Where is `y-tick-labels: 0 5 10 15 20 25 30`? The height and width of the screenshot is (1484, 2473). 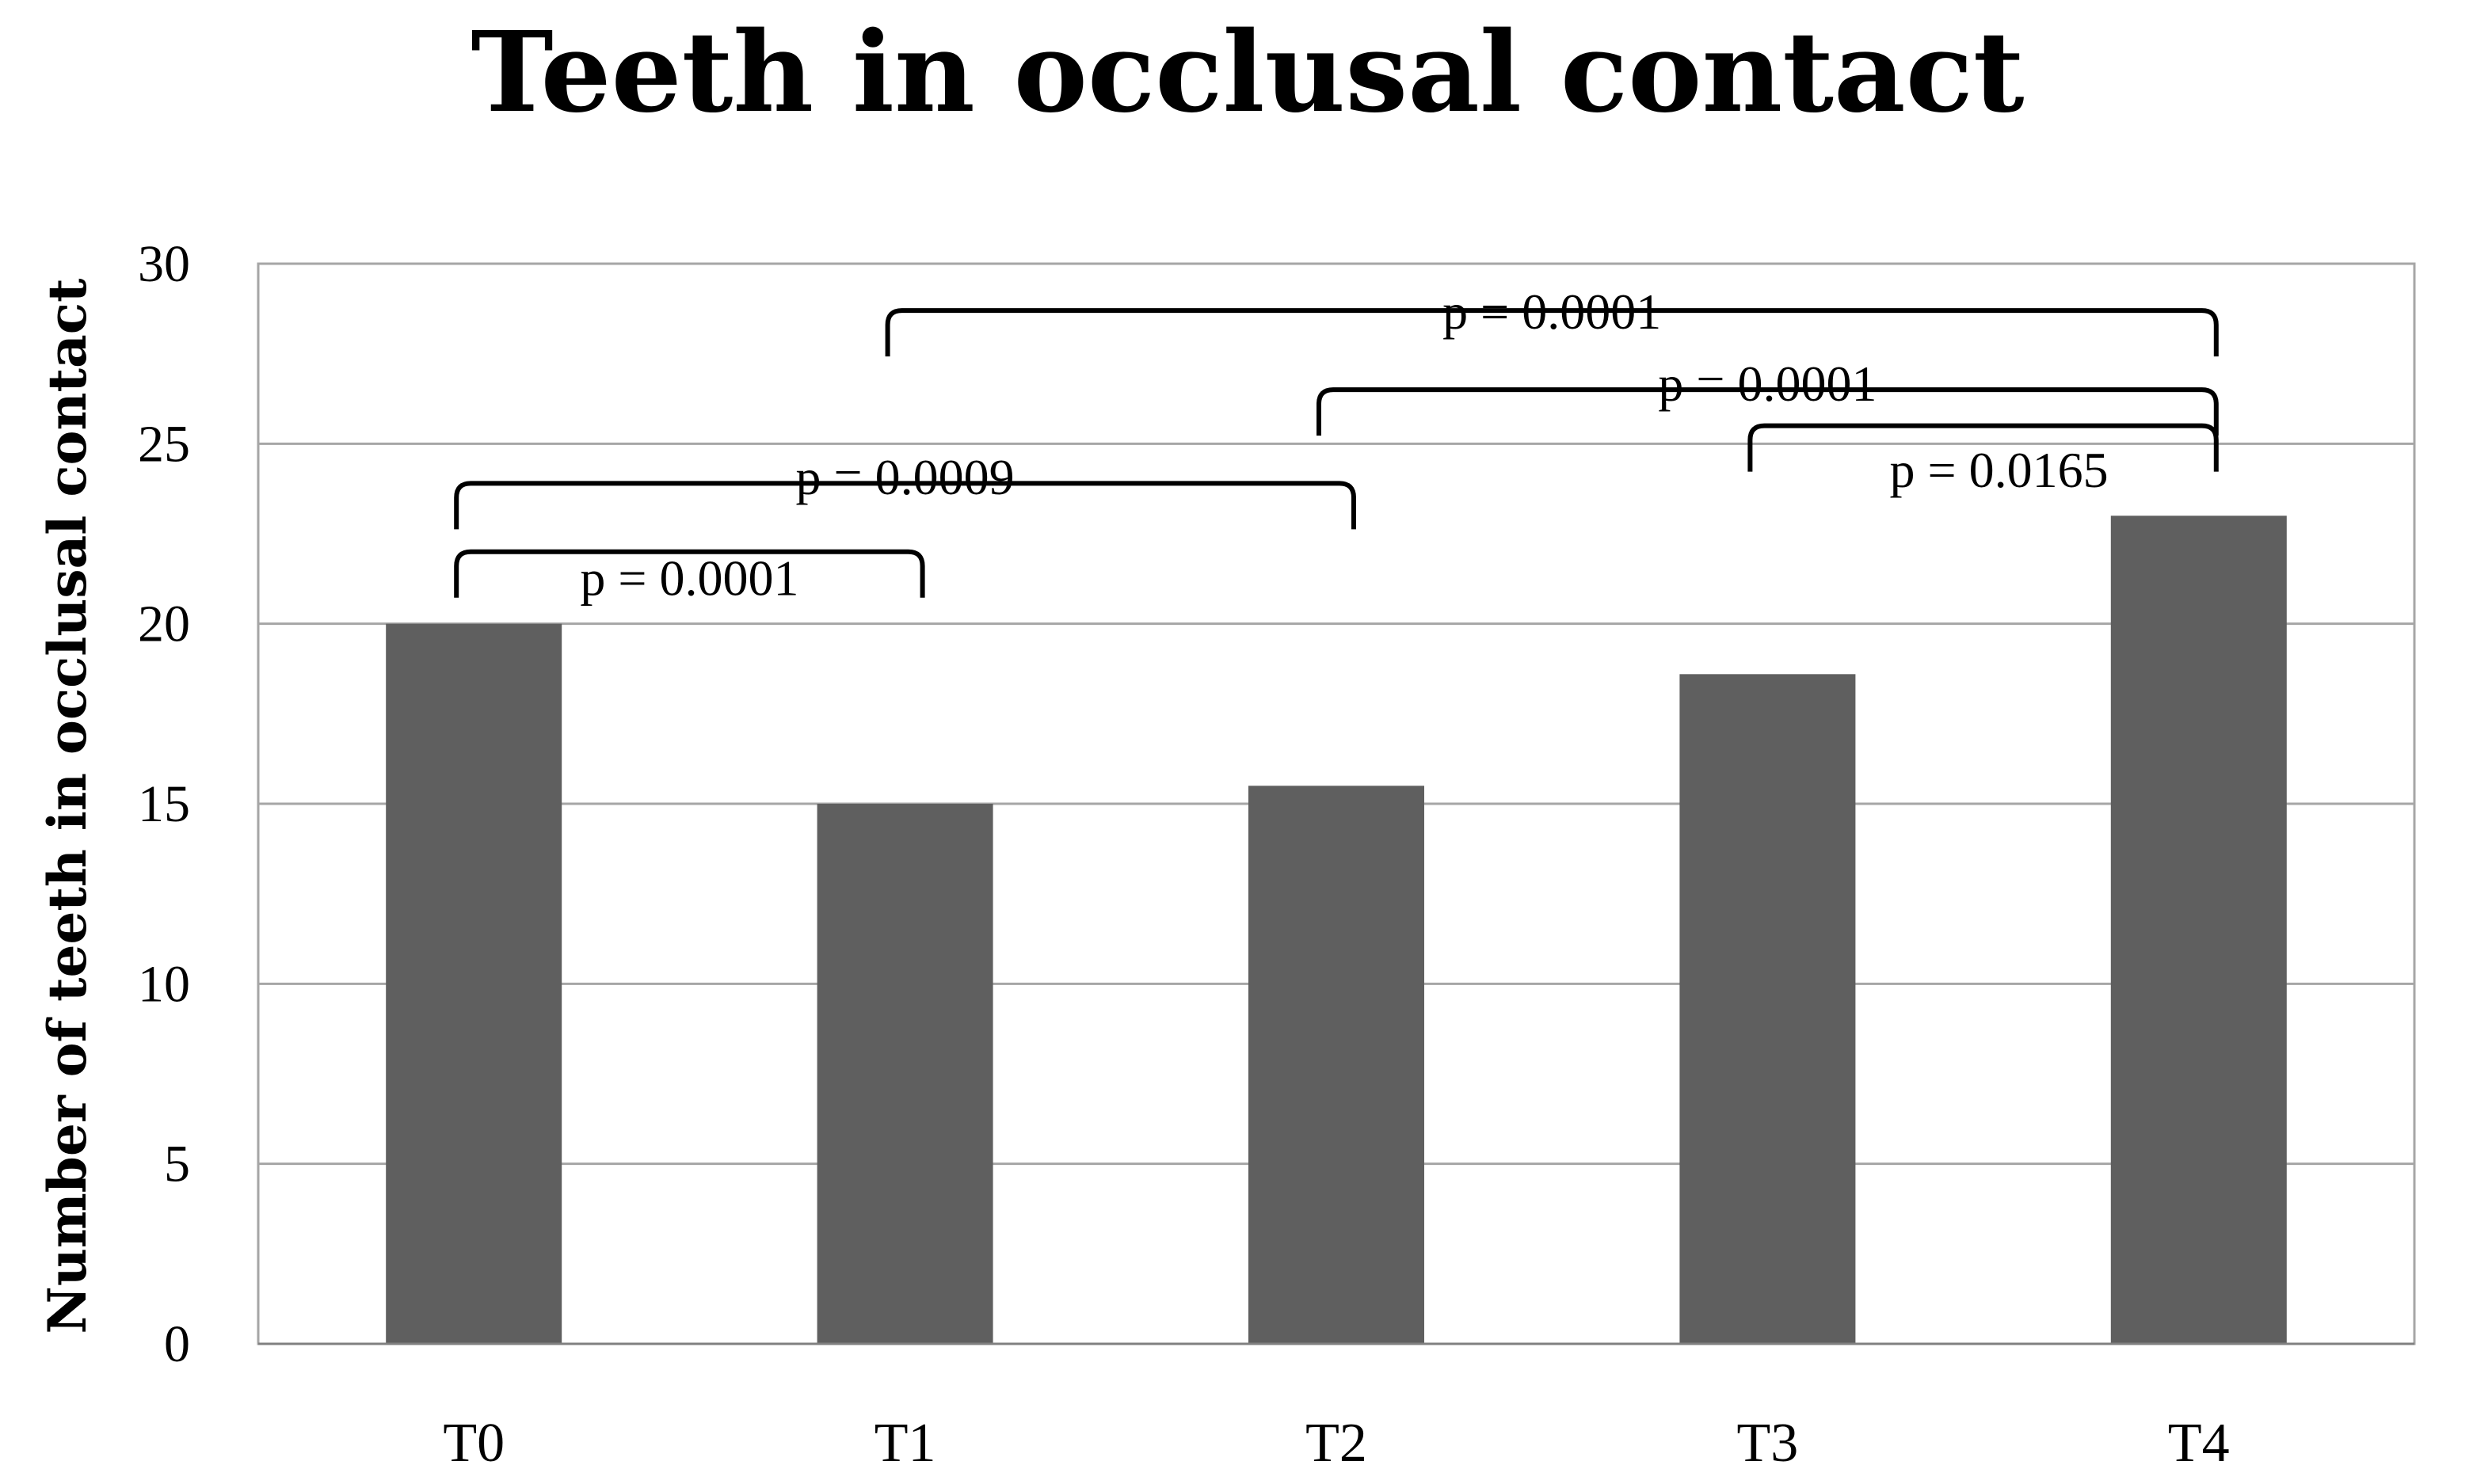 y-tick-labels: 0 5 10 15 20 25 30 is located at coordinates (164, 804).